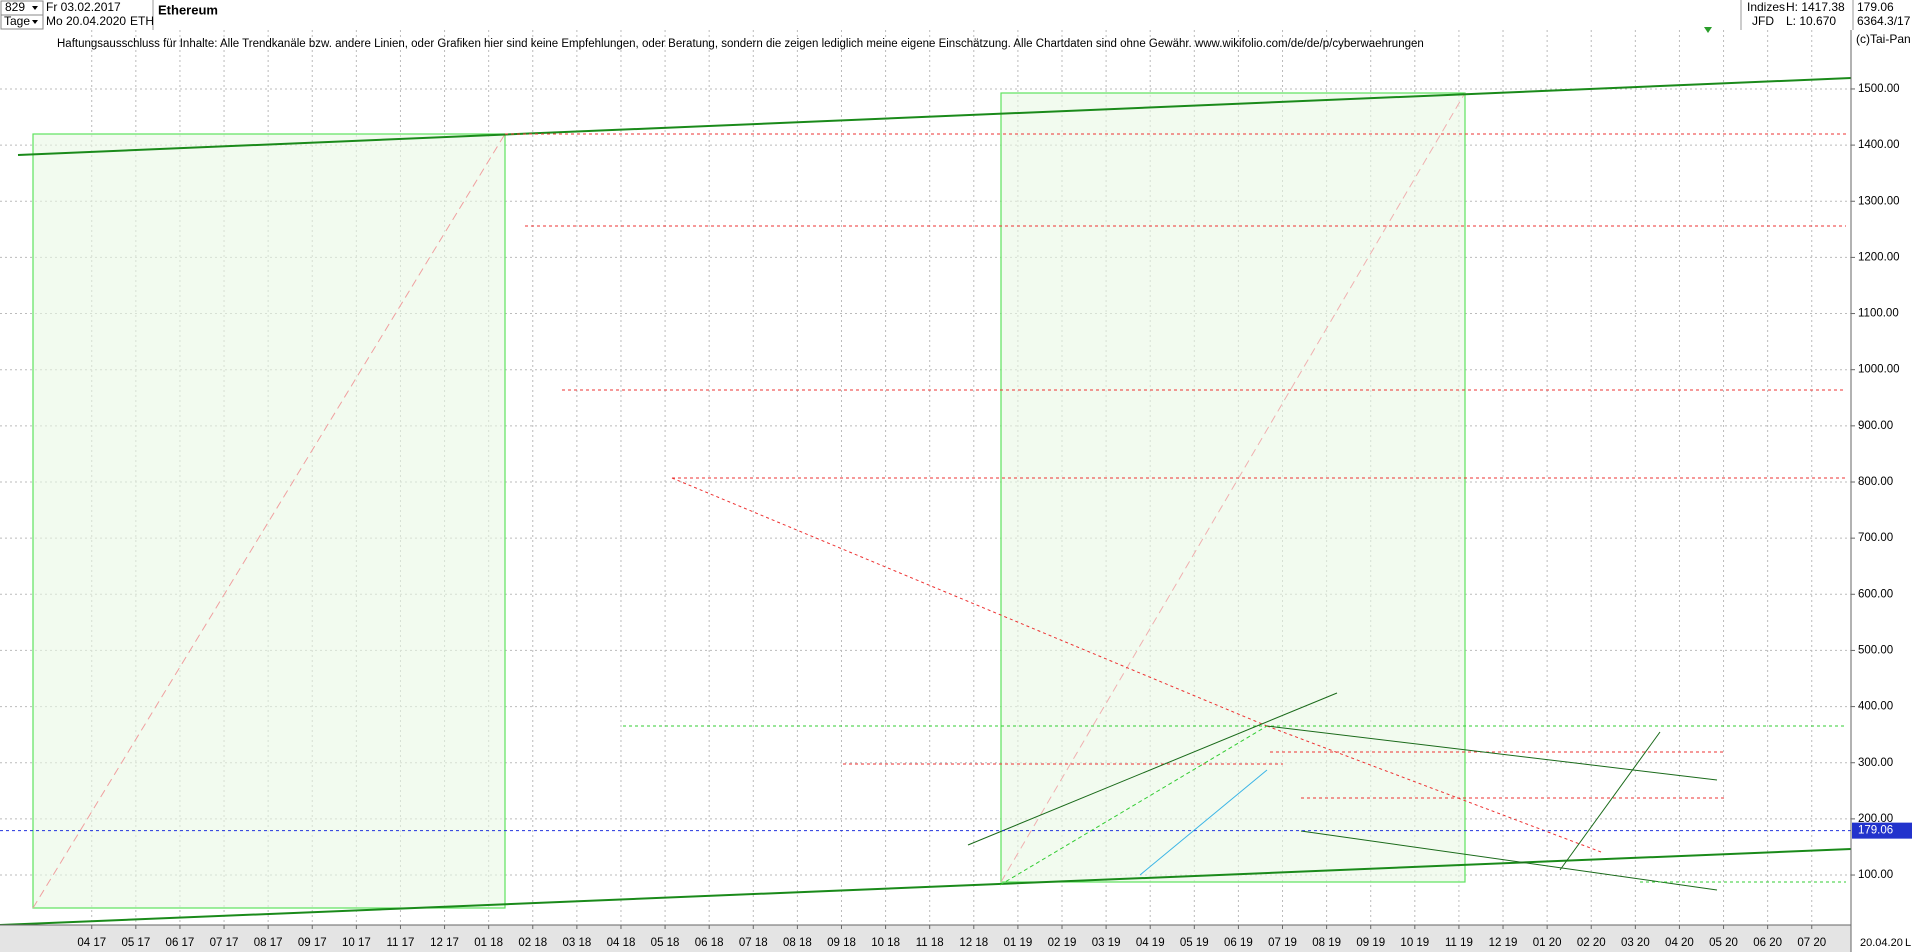 The image size is (1916, 952). What do you see at coordinates (1875, 538) in the screenshot?
I see `y-tick-label: 700.00` at bounding box center [1875, 538].